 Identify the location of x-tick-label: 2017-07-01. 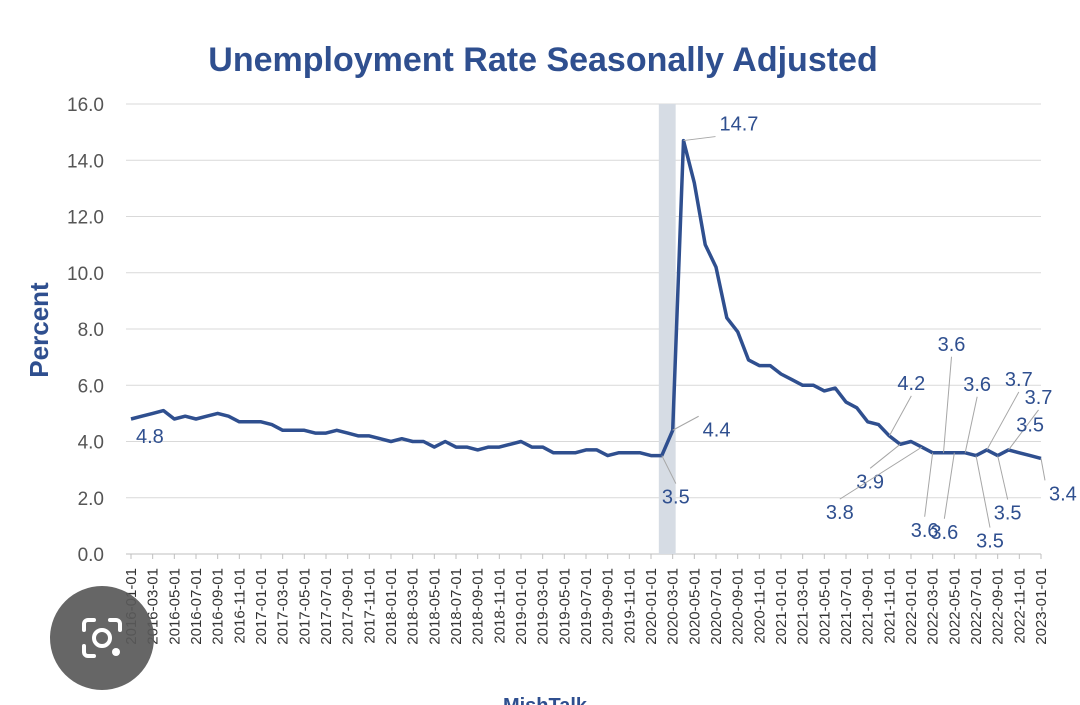
(326, 606).